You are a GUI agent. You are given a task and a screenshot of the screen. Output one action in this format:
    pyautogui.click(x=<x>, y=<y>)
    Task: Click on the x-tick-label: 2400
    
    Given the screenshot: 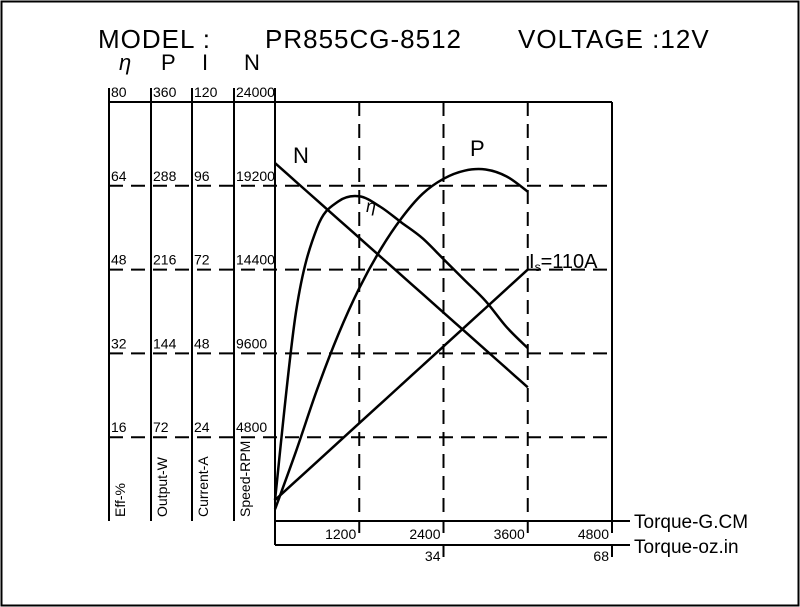 What is the action you would take?
    pyautogui.click(x=424, y=534)
    